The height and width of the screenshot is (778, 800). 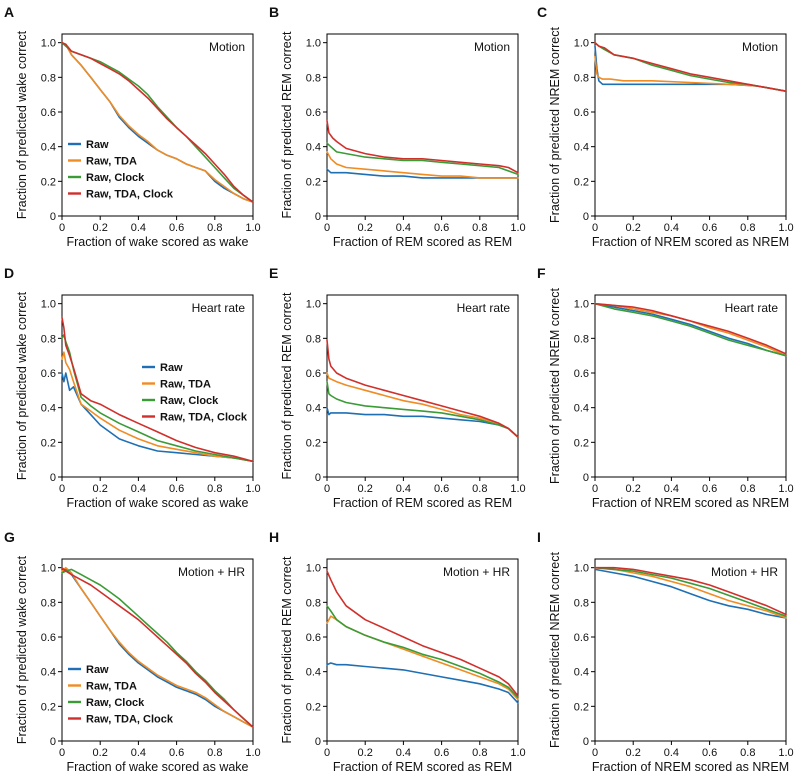 I want to click on panel-title: Motion + HR, so click(x=476, y=572).